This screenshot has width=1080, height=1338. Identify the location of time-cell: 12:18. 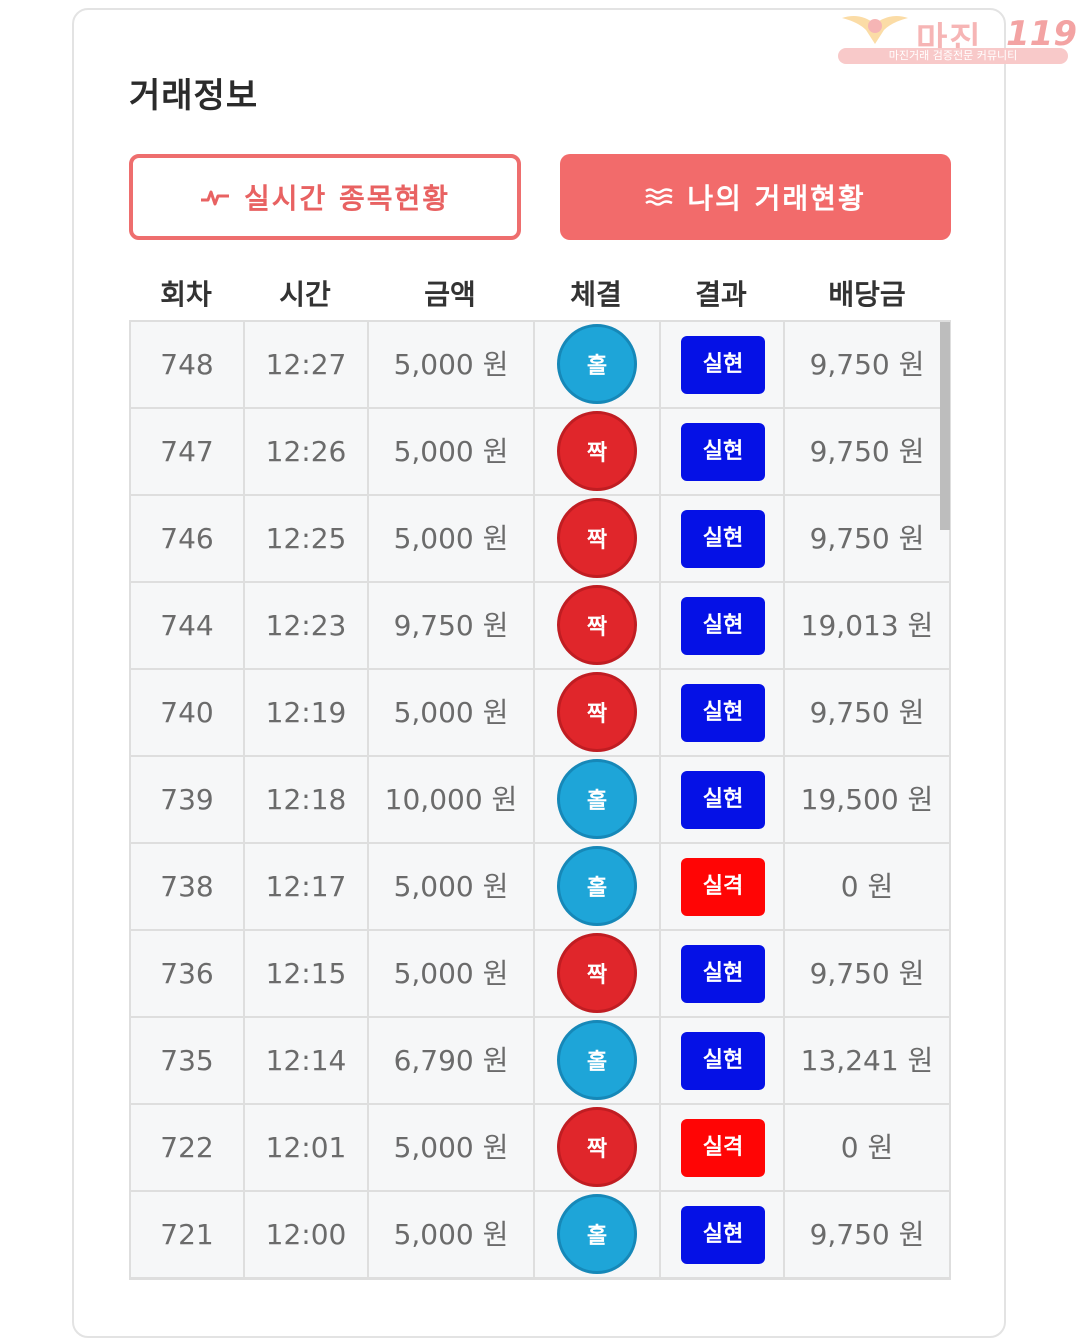
(307, 799).